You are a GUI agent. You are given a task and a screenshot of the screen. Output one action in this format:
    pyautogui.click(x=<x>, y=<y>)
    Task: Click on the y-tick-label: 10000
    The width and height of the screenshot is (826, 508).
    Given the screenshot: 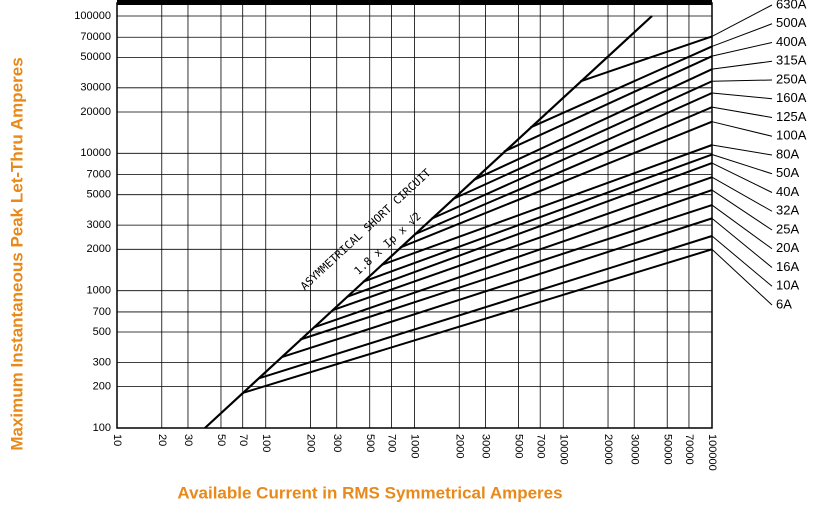 What is the action you would take?
    pyautogui.click(x=95, y=153)
    